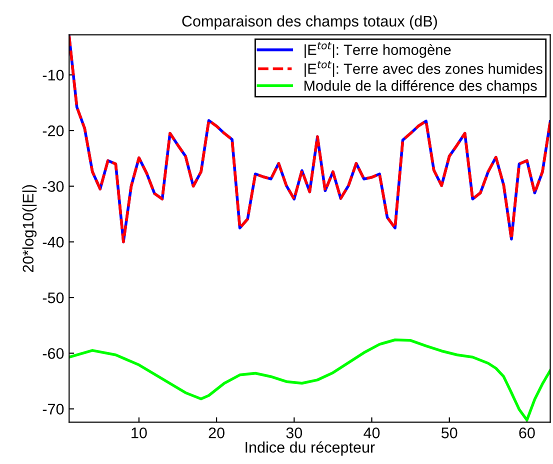  I want to click on legend-label: |E$^{tot}$|: Terre avec des zones humides, so click(423, 69).